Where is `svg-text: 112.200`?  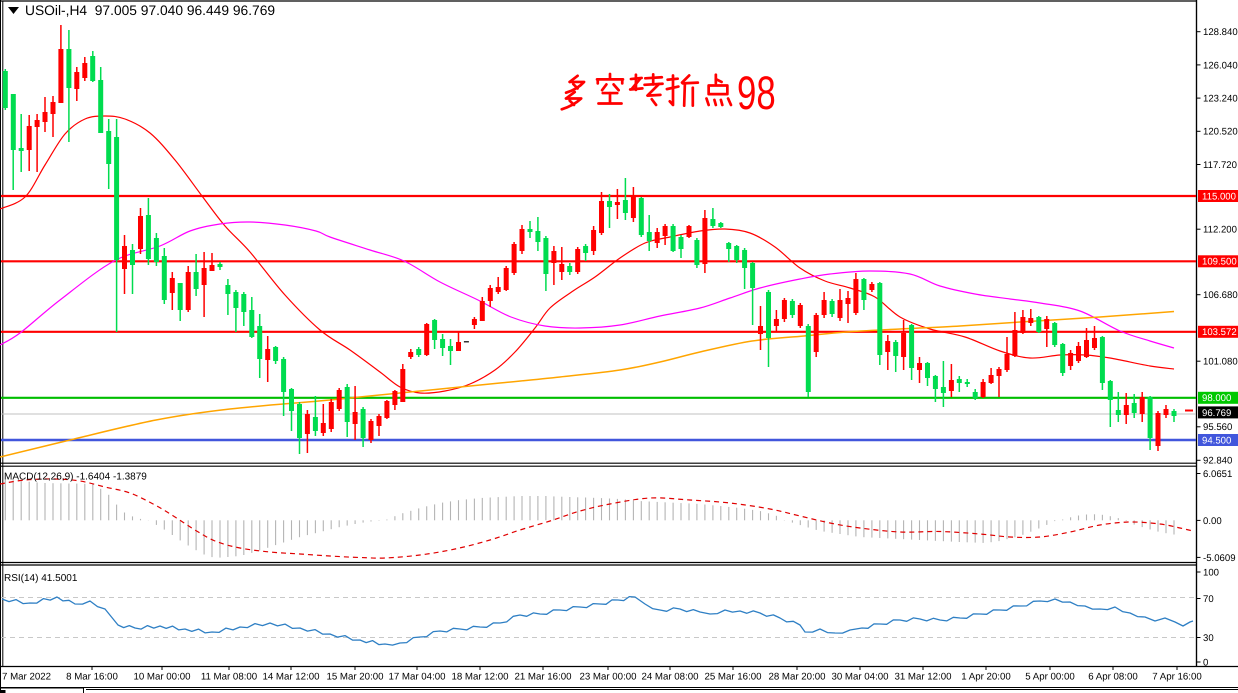
svg-text: 112.200 is located at coordinates (1220, 230).